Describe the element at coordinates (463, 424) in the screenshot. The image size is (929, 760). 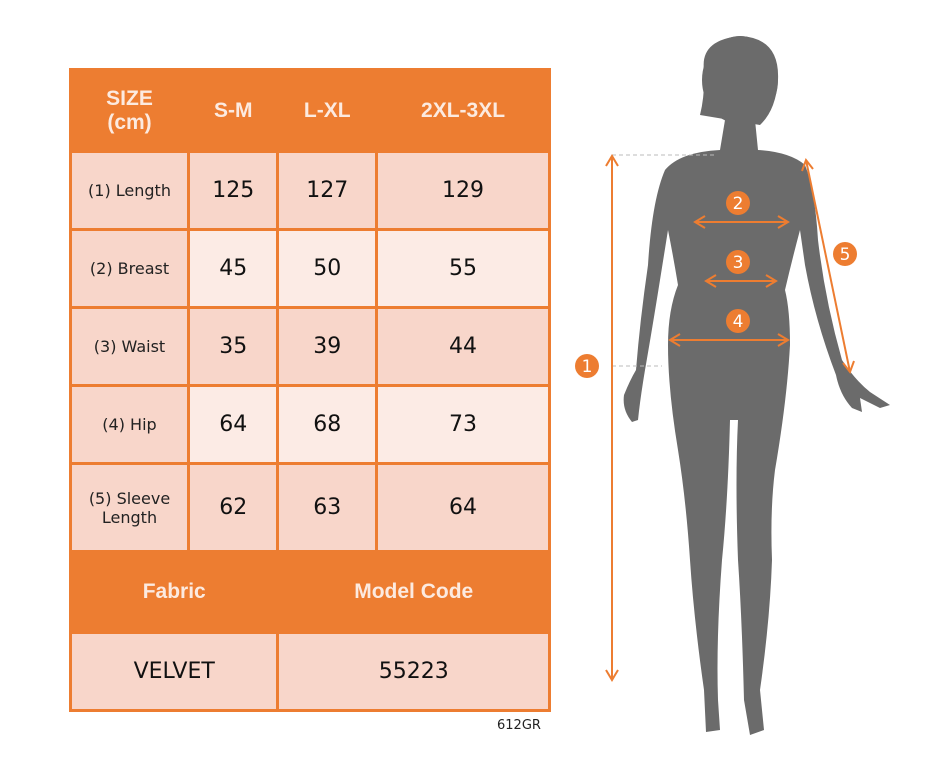
I see `cell: 73` at that location.